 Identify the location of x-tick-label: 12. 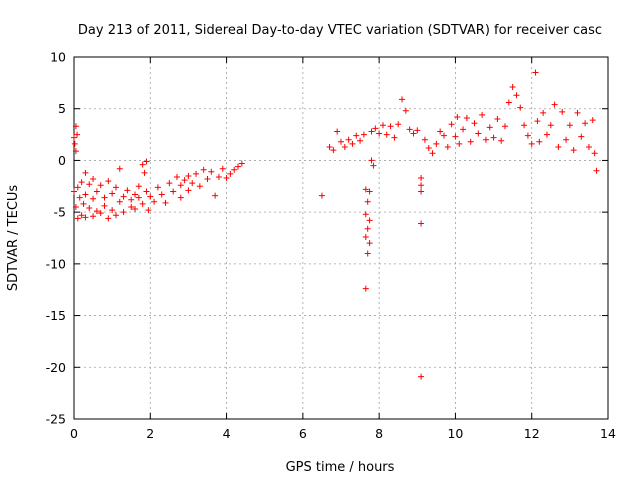
(532, 433).